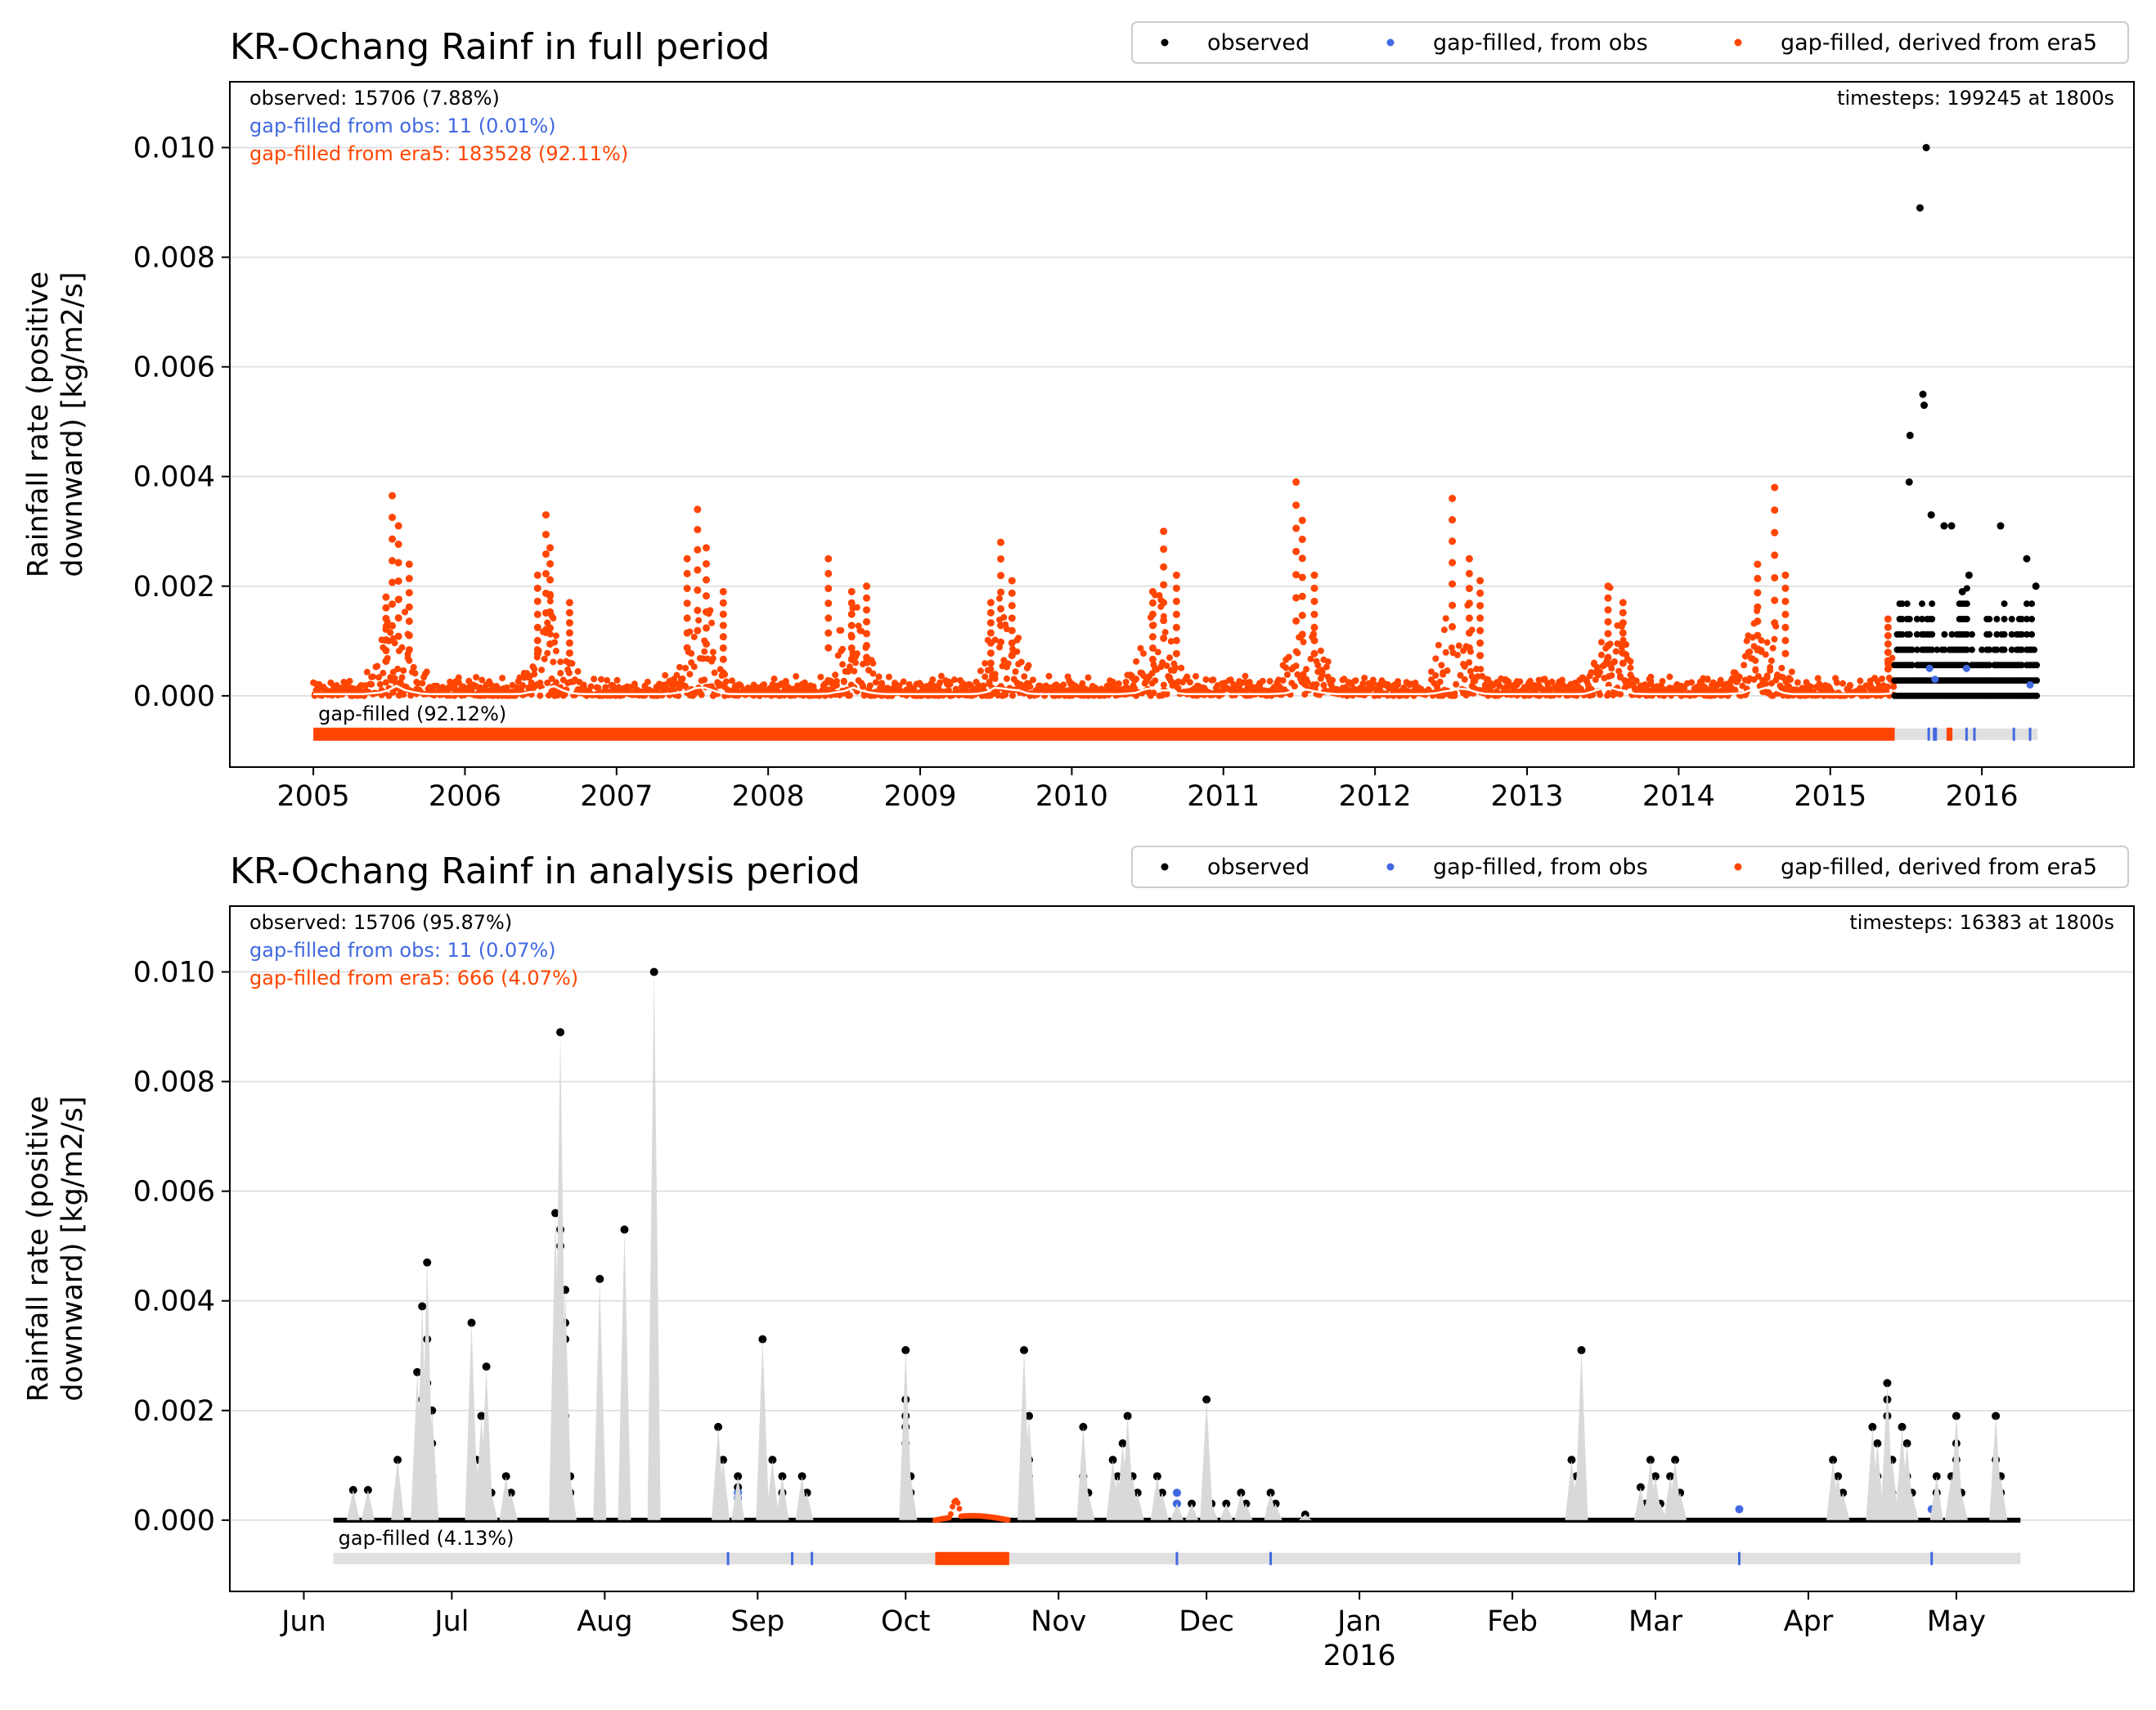 The image size is (2156, 1710). What do you see at coordinates (402, 950) in the screenshot?
I see `stats-from-obs: gap-filled from obs: 11 (0.07%)` at bounding box center [402, 950].